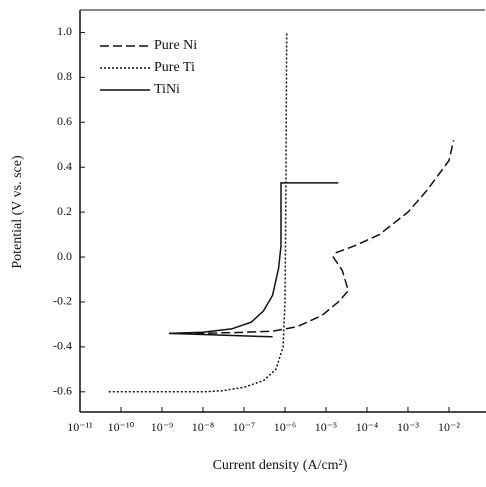 The width and height of the screenshot is (486, 487). I want to click on y-tick-label: 0.6, so click(64, 121).